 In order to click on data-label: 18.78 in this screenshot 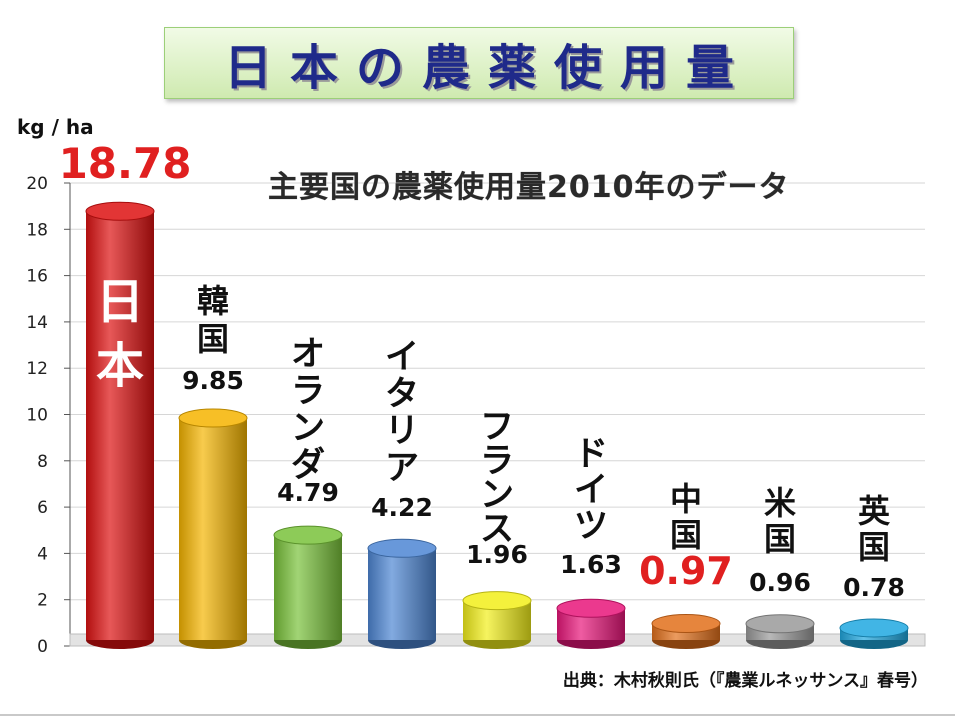, I will do `click(125, 163)`.